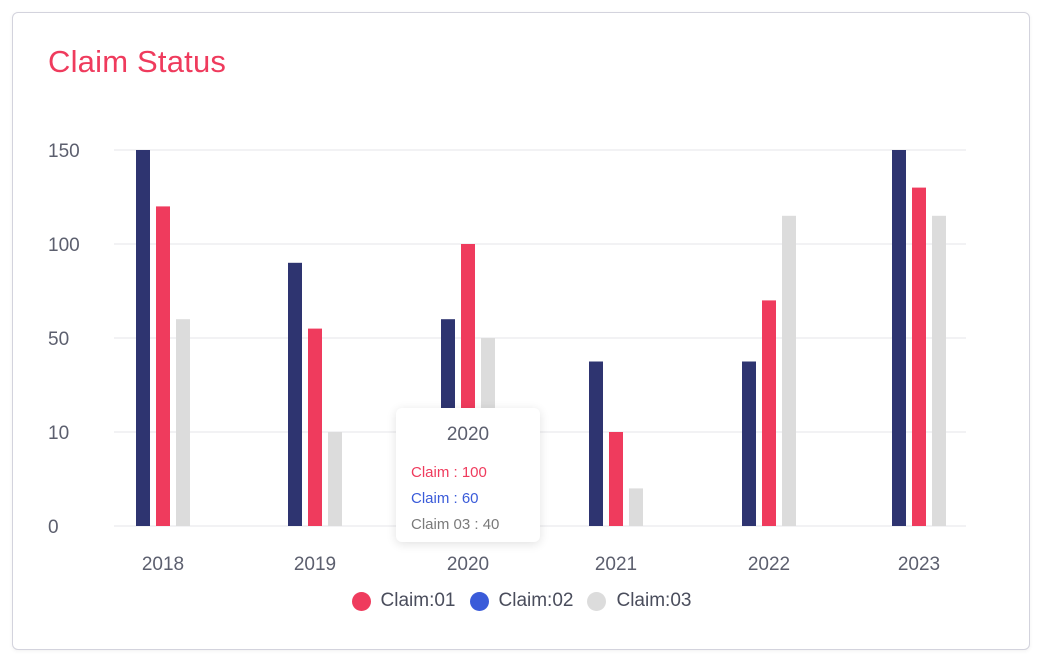 This screenshot has width=1043, height=663. What do you see at coordinates (468, 434) in the screenshot?
I see `tooltip-title: 2020` at bounding box center [468, 434].